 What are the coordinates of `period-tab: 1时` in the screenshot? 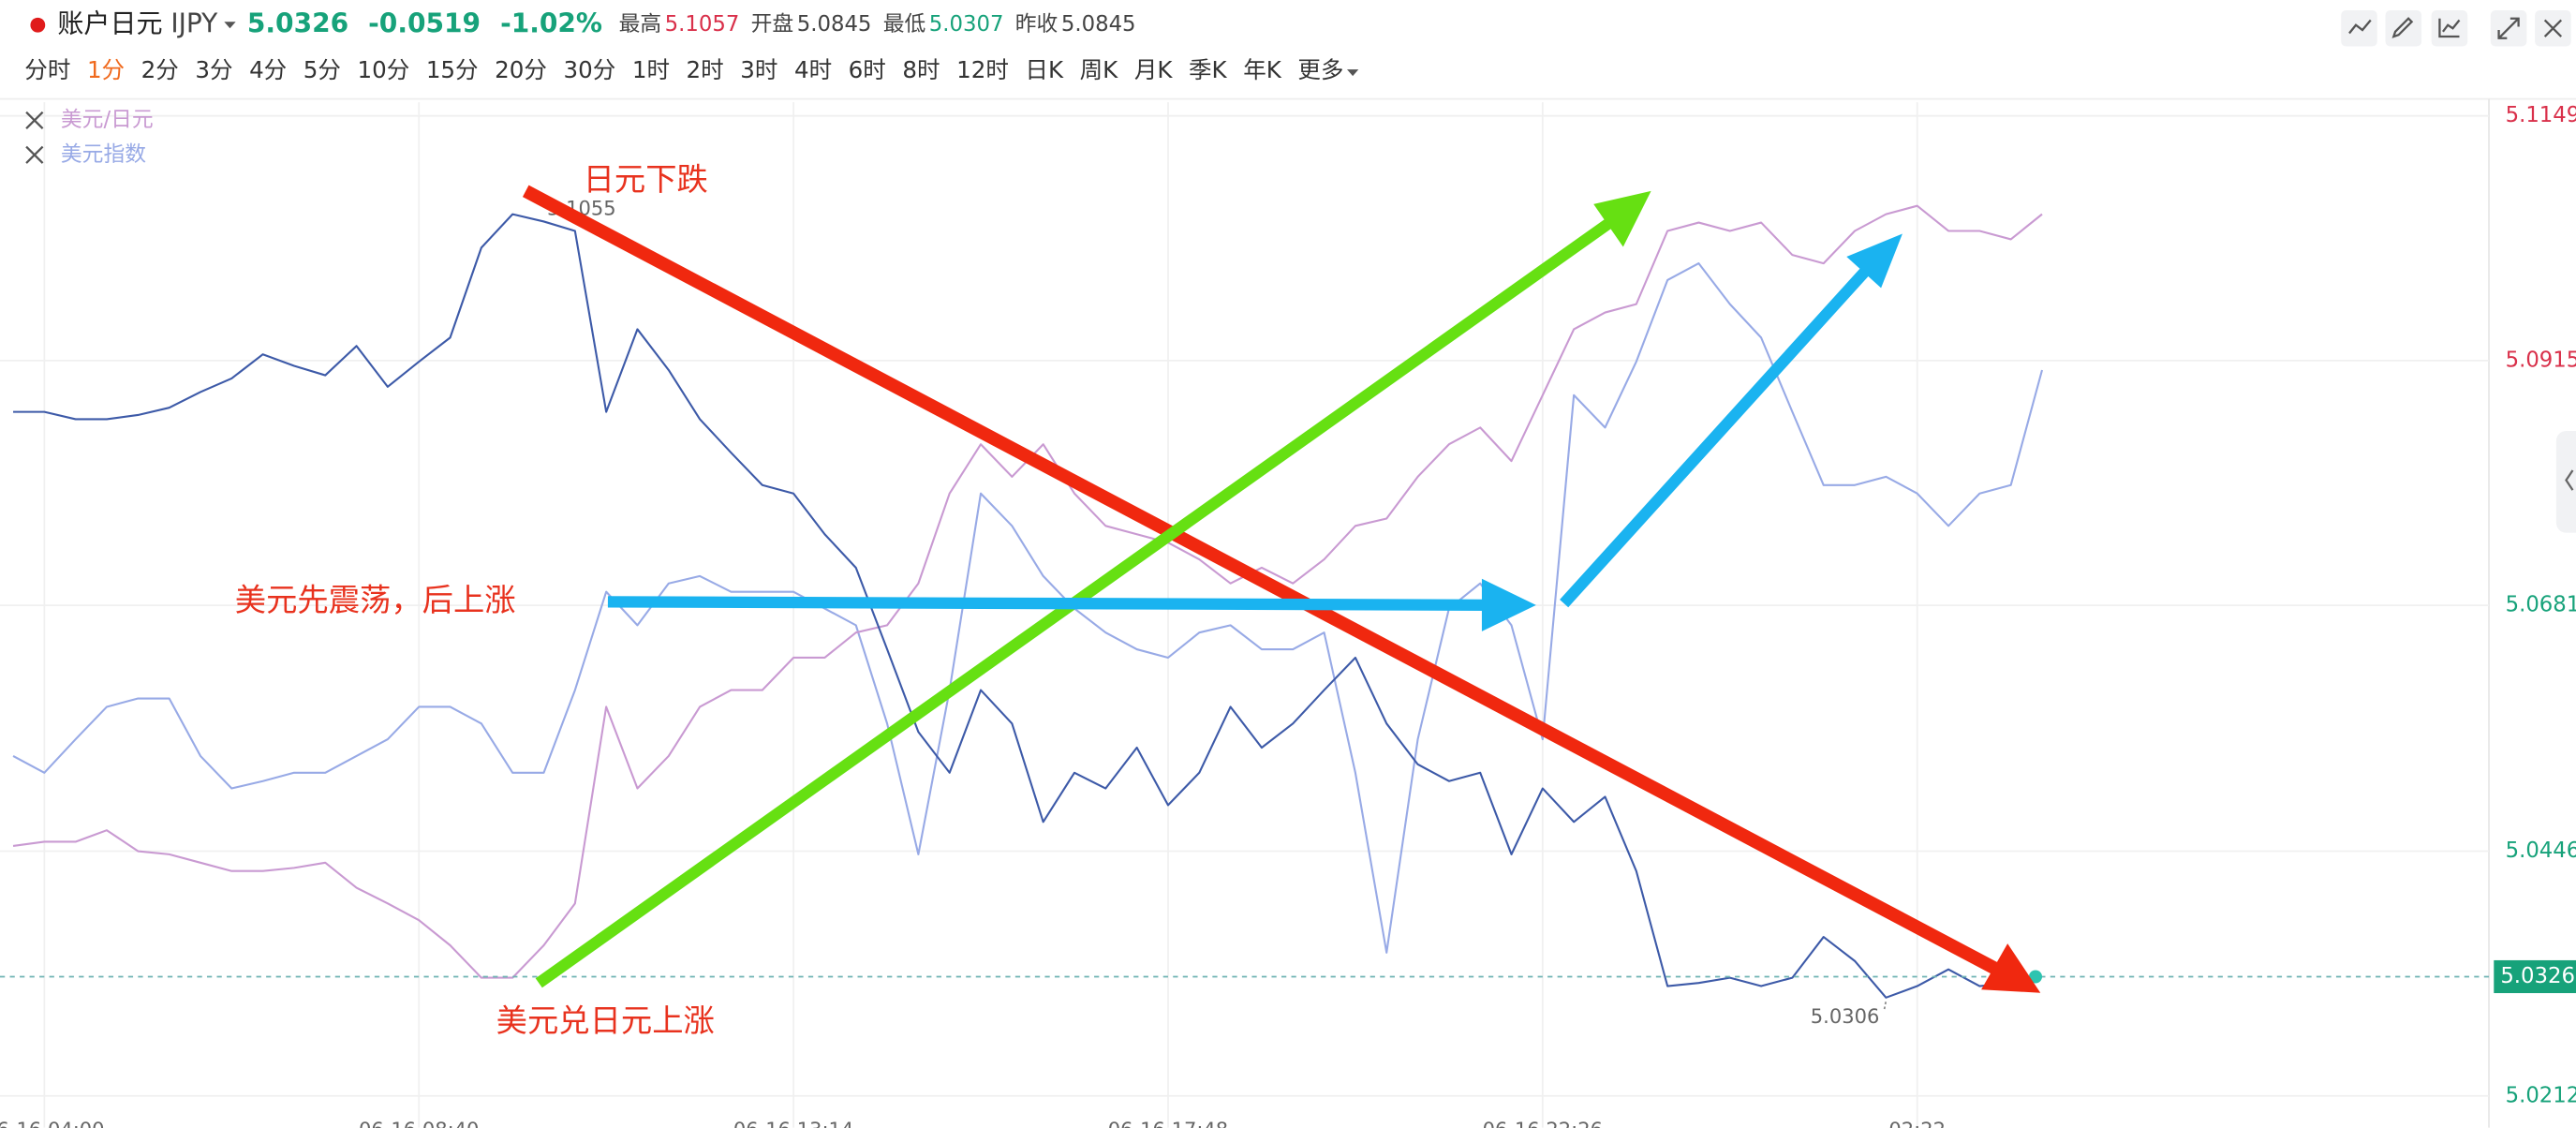 It's located at (651, 69).